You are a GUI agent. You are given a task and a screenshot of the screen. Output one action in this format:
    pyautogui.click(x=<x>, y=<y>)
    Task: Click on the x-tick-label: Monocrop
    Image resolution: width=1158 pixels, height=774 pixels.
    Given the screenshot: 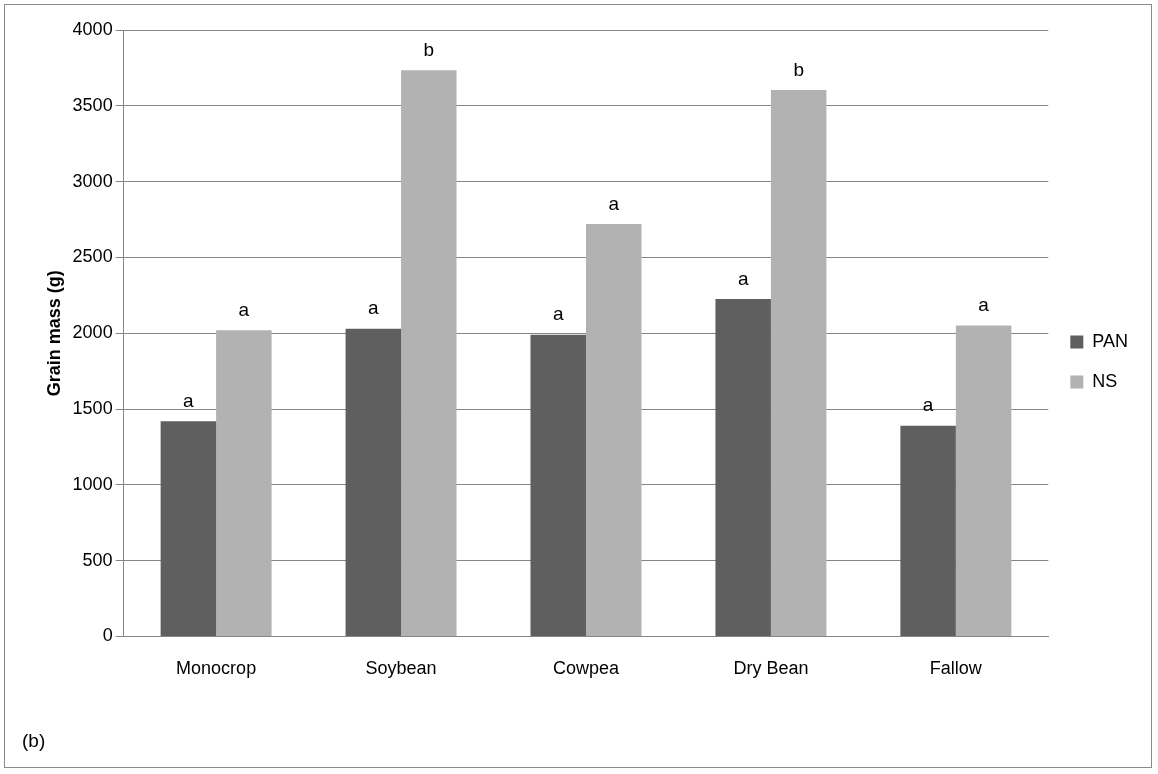 What is the action you would take?
    pyautogui.click(x=216, y=668)
    